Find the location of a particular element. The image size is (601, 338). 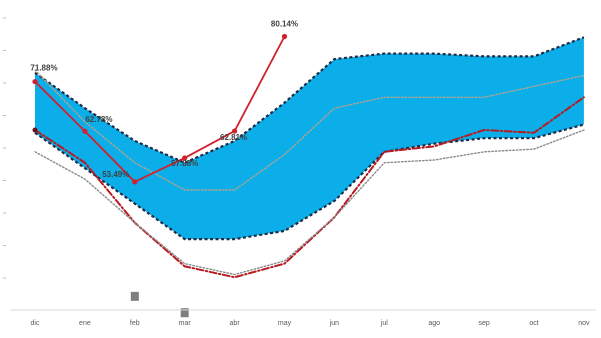

data-label: 80.14% is located at coordinates (284, 24).